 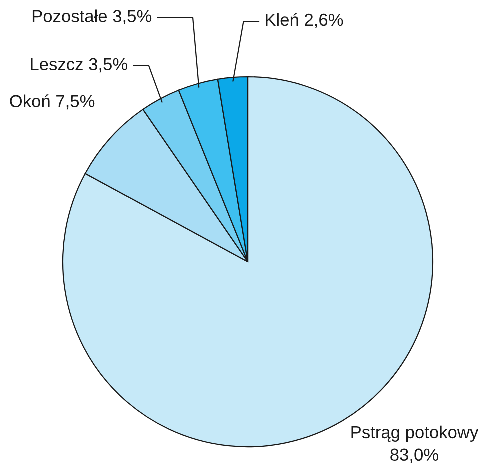 I want to click on slice-label: Pozostałe 3,5%, so click(x=92, y=17).